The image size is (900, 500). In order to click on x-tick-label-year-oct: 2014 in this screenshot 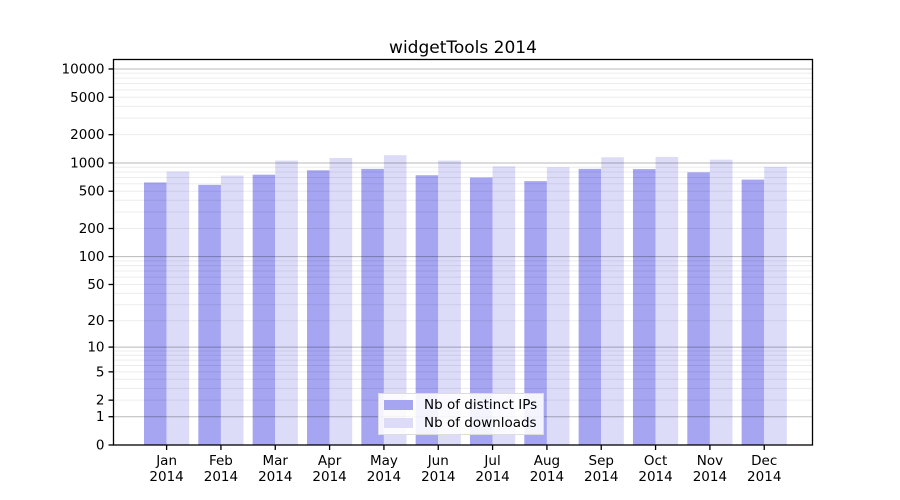, I will do `click(655, 477)`.